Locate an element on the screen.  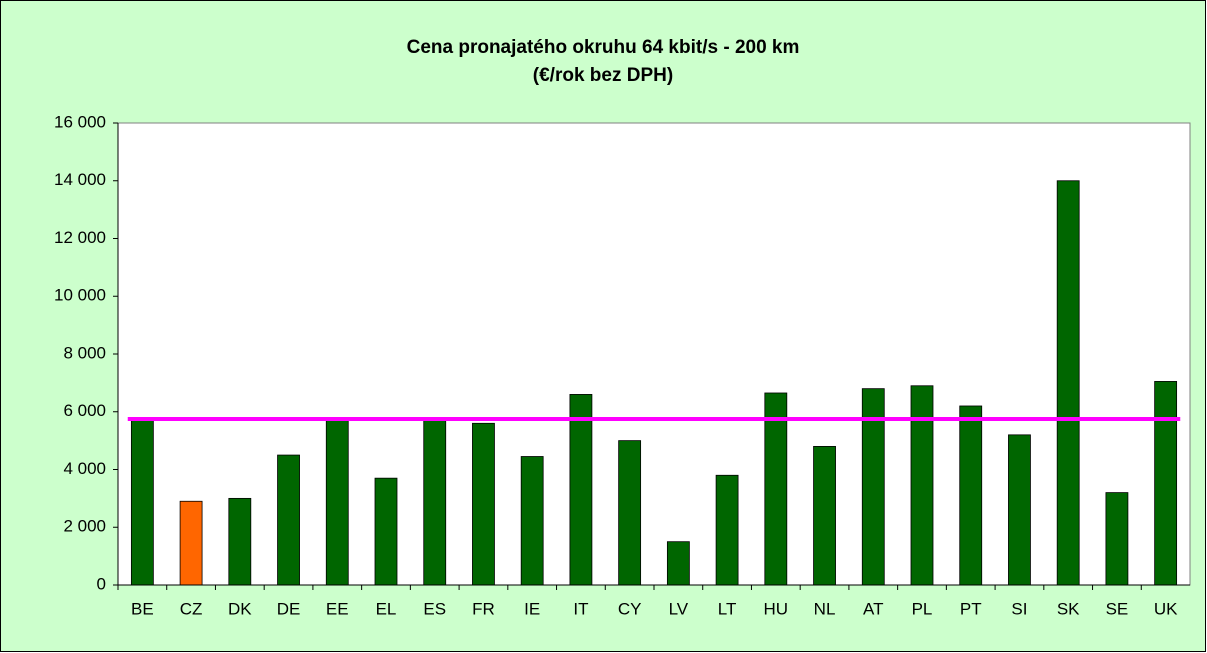
x-tick-label: HU is located at coordinates (776, 608).